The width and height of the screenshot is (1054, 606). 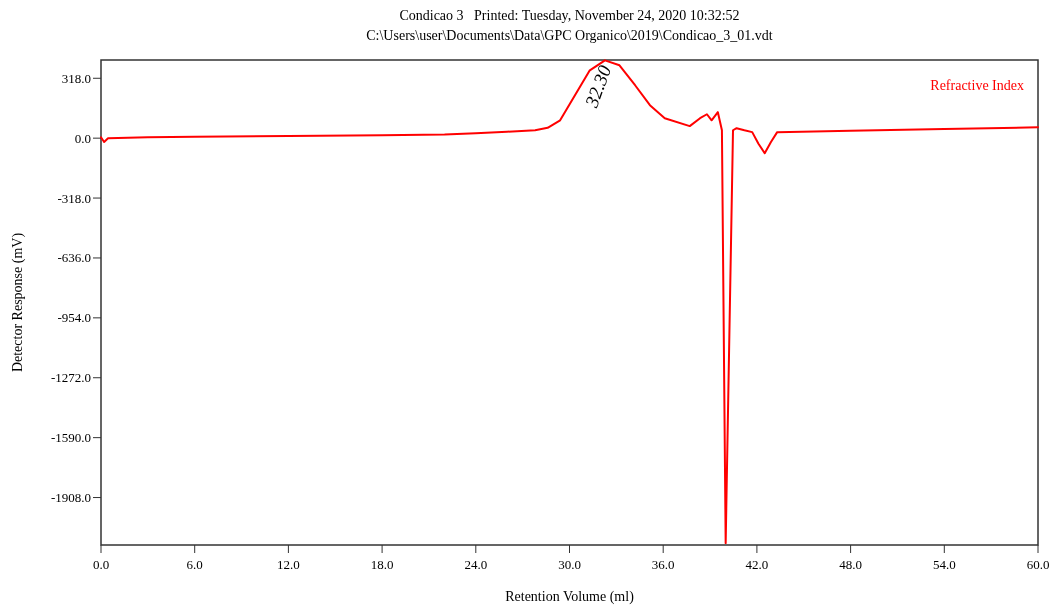 What do you see at coordinates (70, 378) in the screenshot?
I see `y-tick-label: -1272.0` at bounding box center [70, 378].